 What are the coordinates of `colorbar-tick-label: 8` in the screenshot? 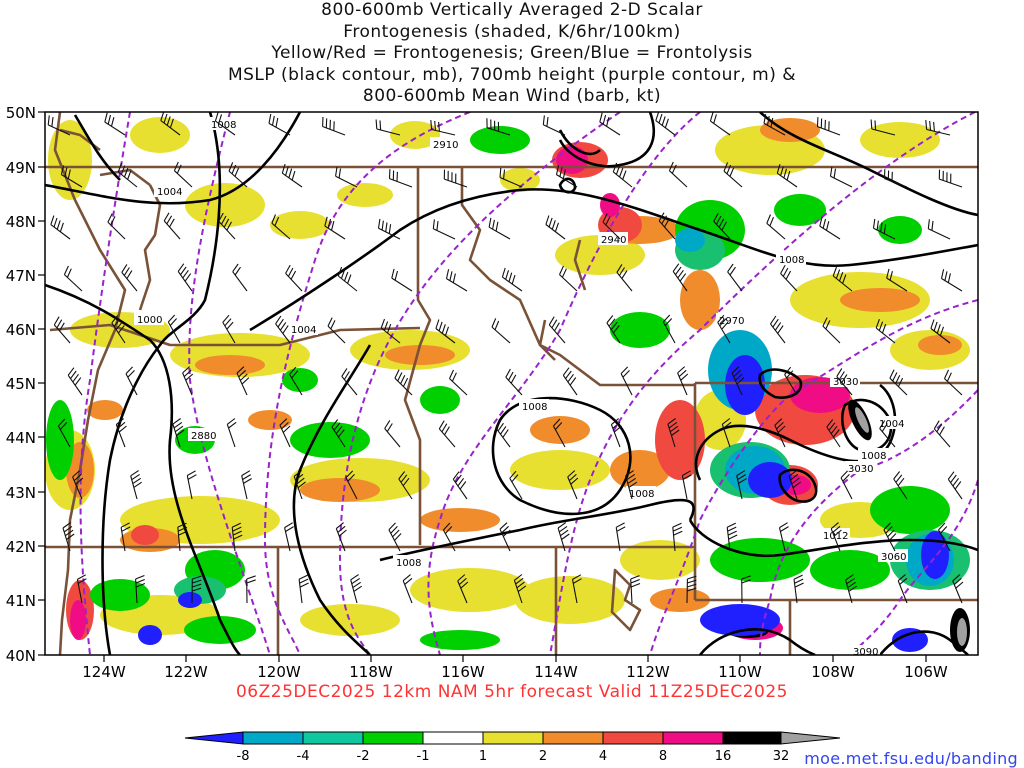 It's located at (663, 756).